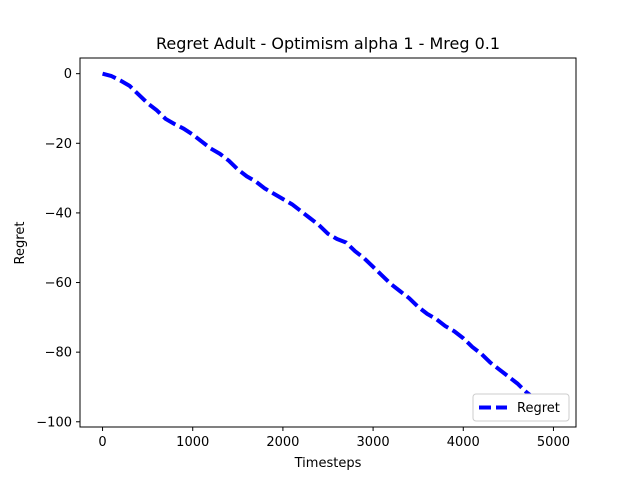 This screenshot has width=640, height=480. I want to click on y-axis-label: Regret, so click(20, 243).